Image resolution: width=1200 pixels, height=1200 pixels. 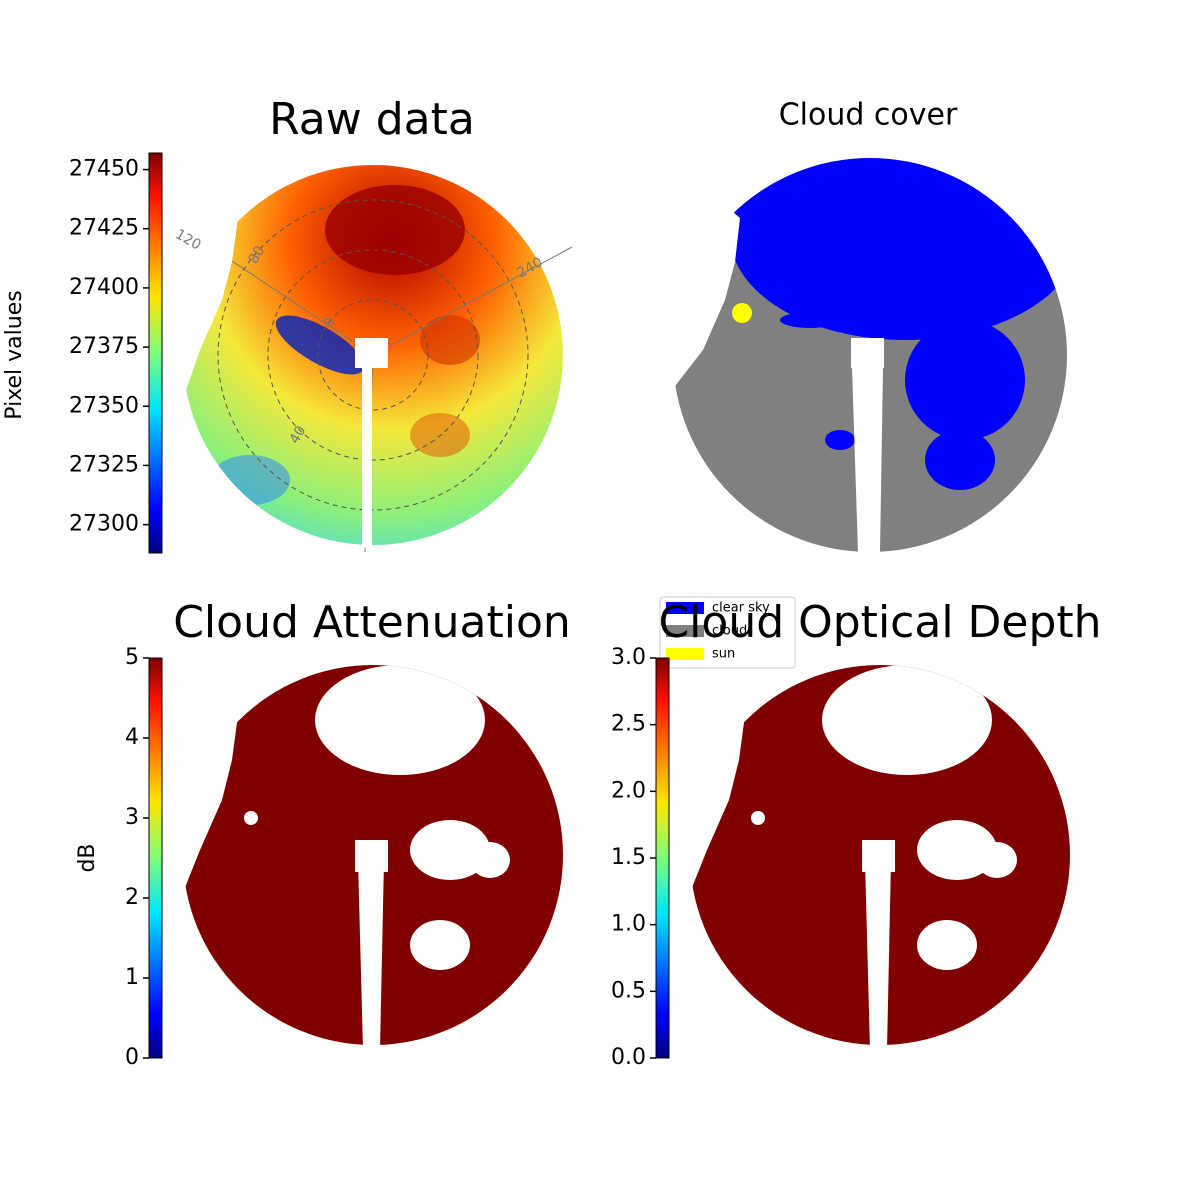 What do you see at coordinates (723, 654) in the screenshot?
I see `legend-label: sun` at bounding box center [723, 654].